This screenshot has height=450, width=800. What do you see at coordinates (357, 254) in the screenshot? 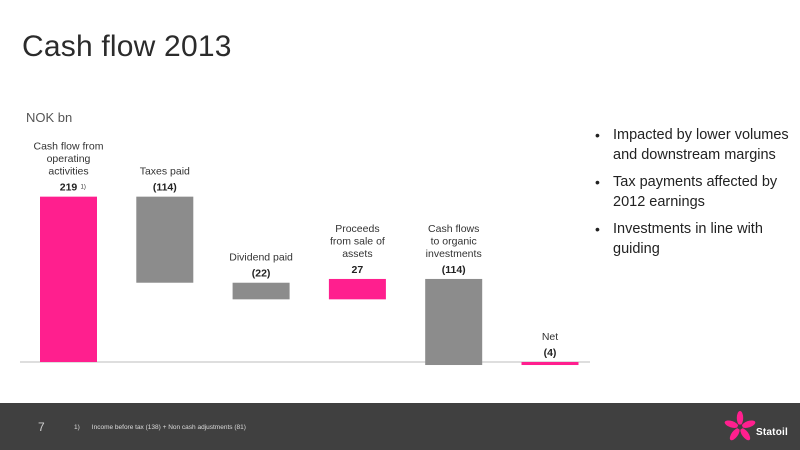
I see `category-label: assets` at bounding box center [357, 254].